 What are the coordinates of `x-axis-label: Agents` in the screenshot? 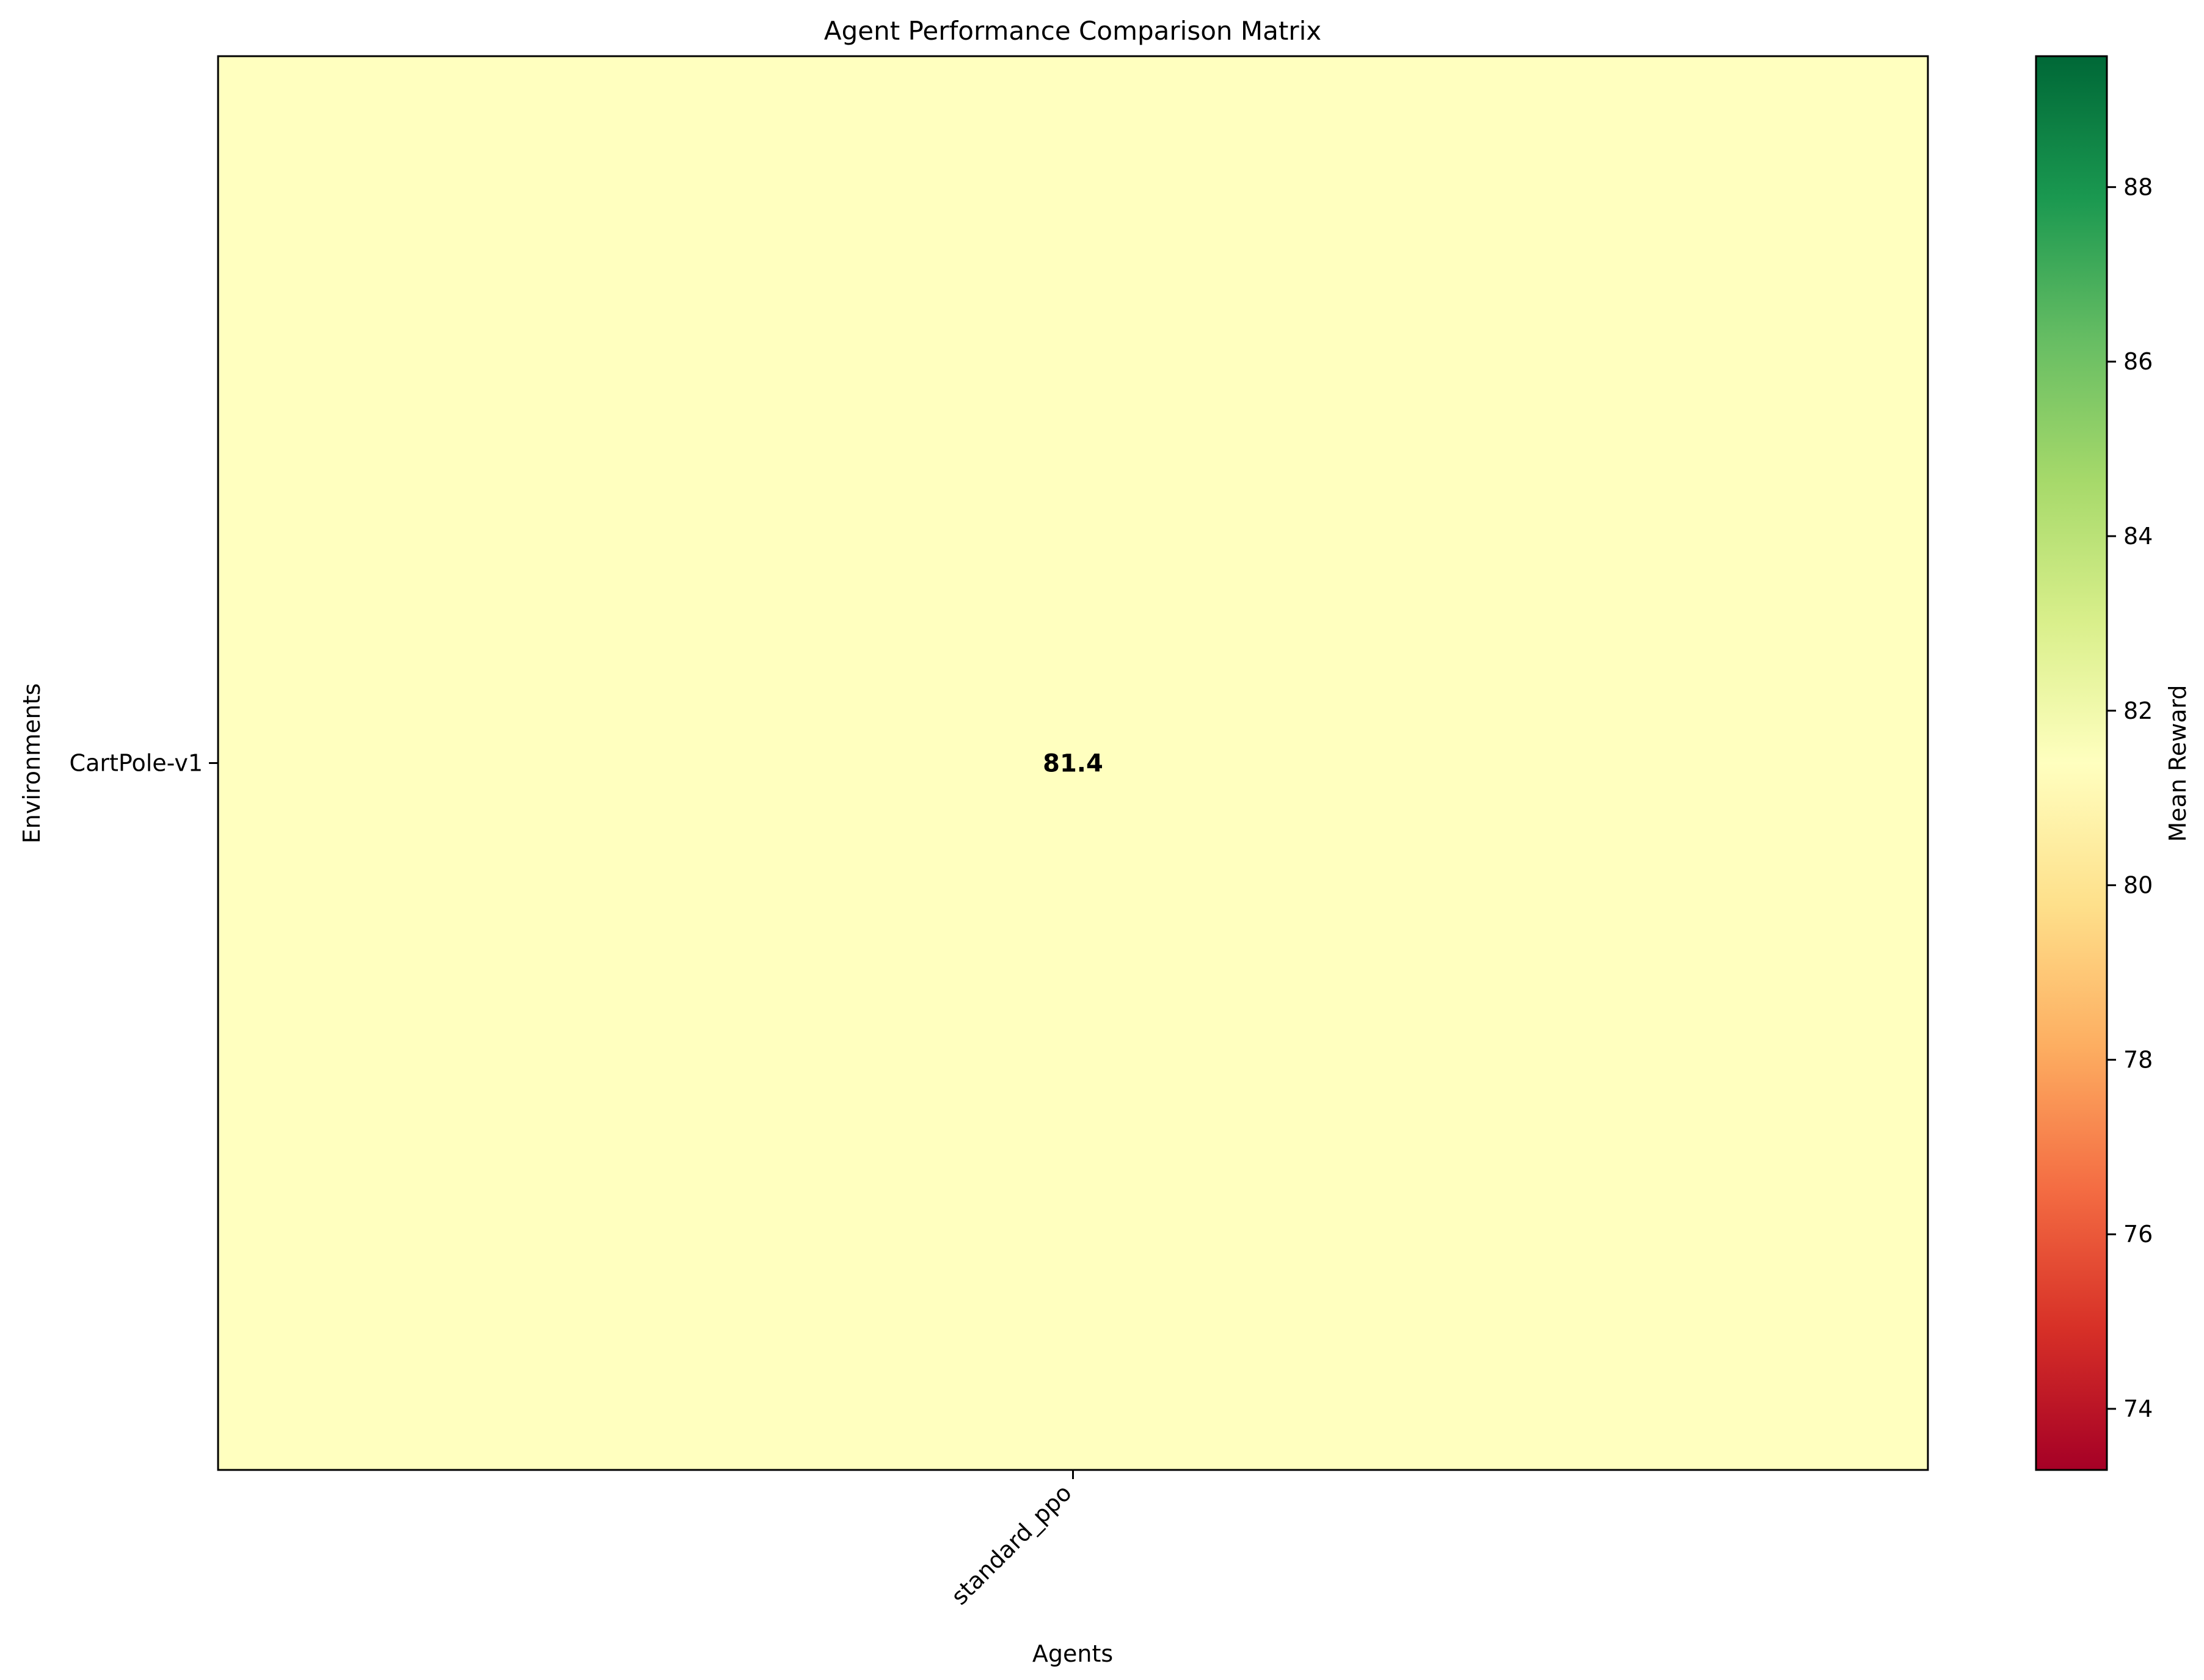 It's located at (1072, 1653).